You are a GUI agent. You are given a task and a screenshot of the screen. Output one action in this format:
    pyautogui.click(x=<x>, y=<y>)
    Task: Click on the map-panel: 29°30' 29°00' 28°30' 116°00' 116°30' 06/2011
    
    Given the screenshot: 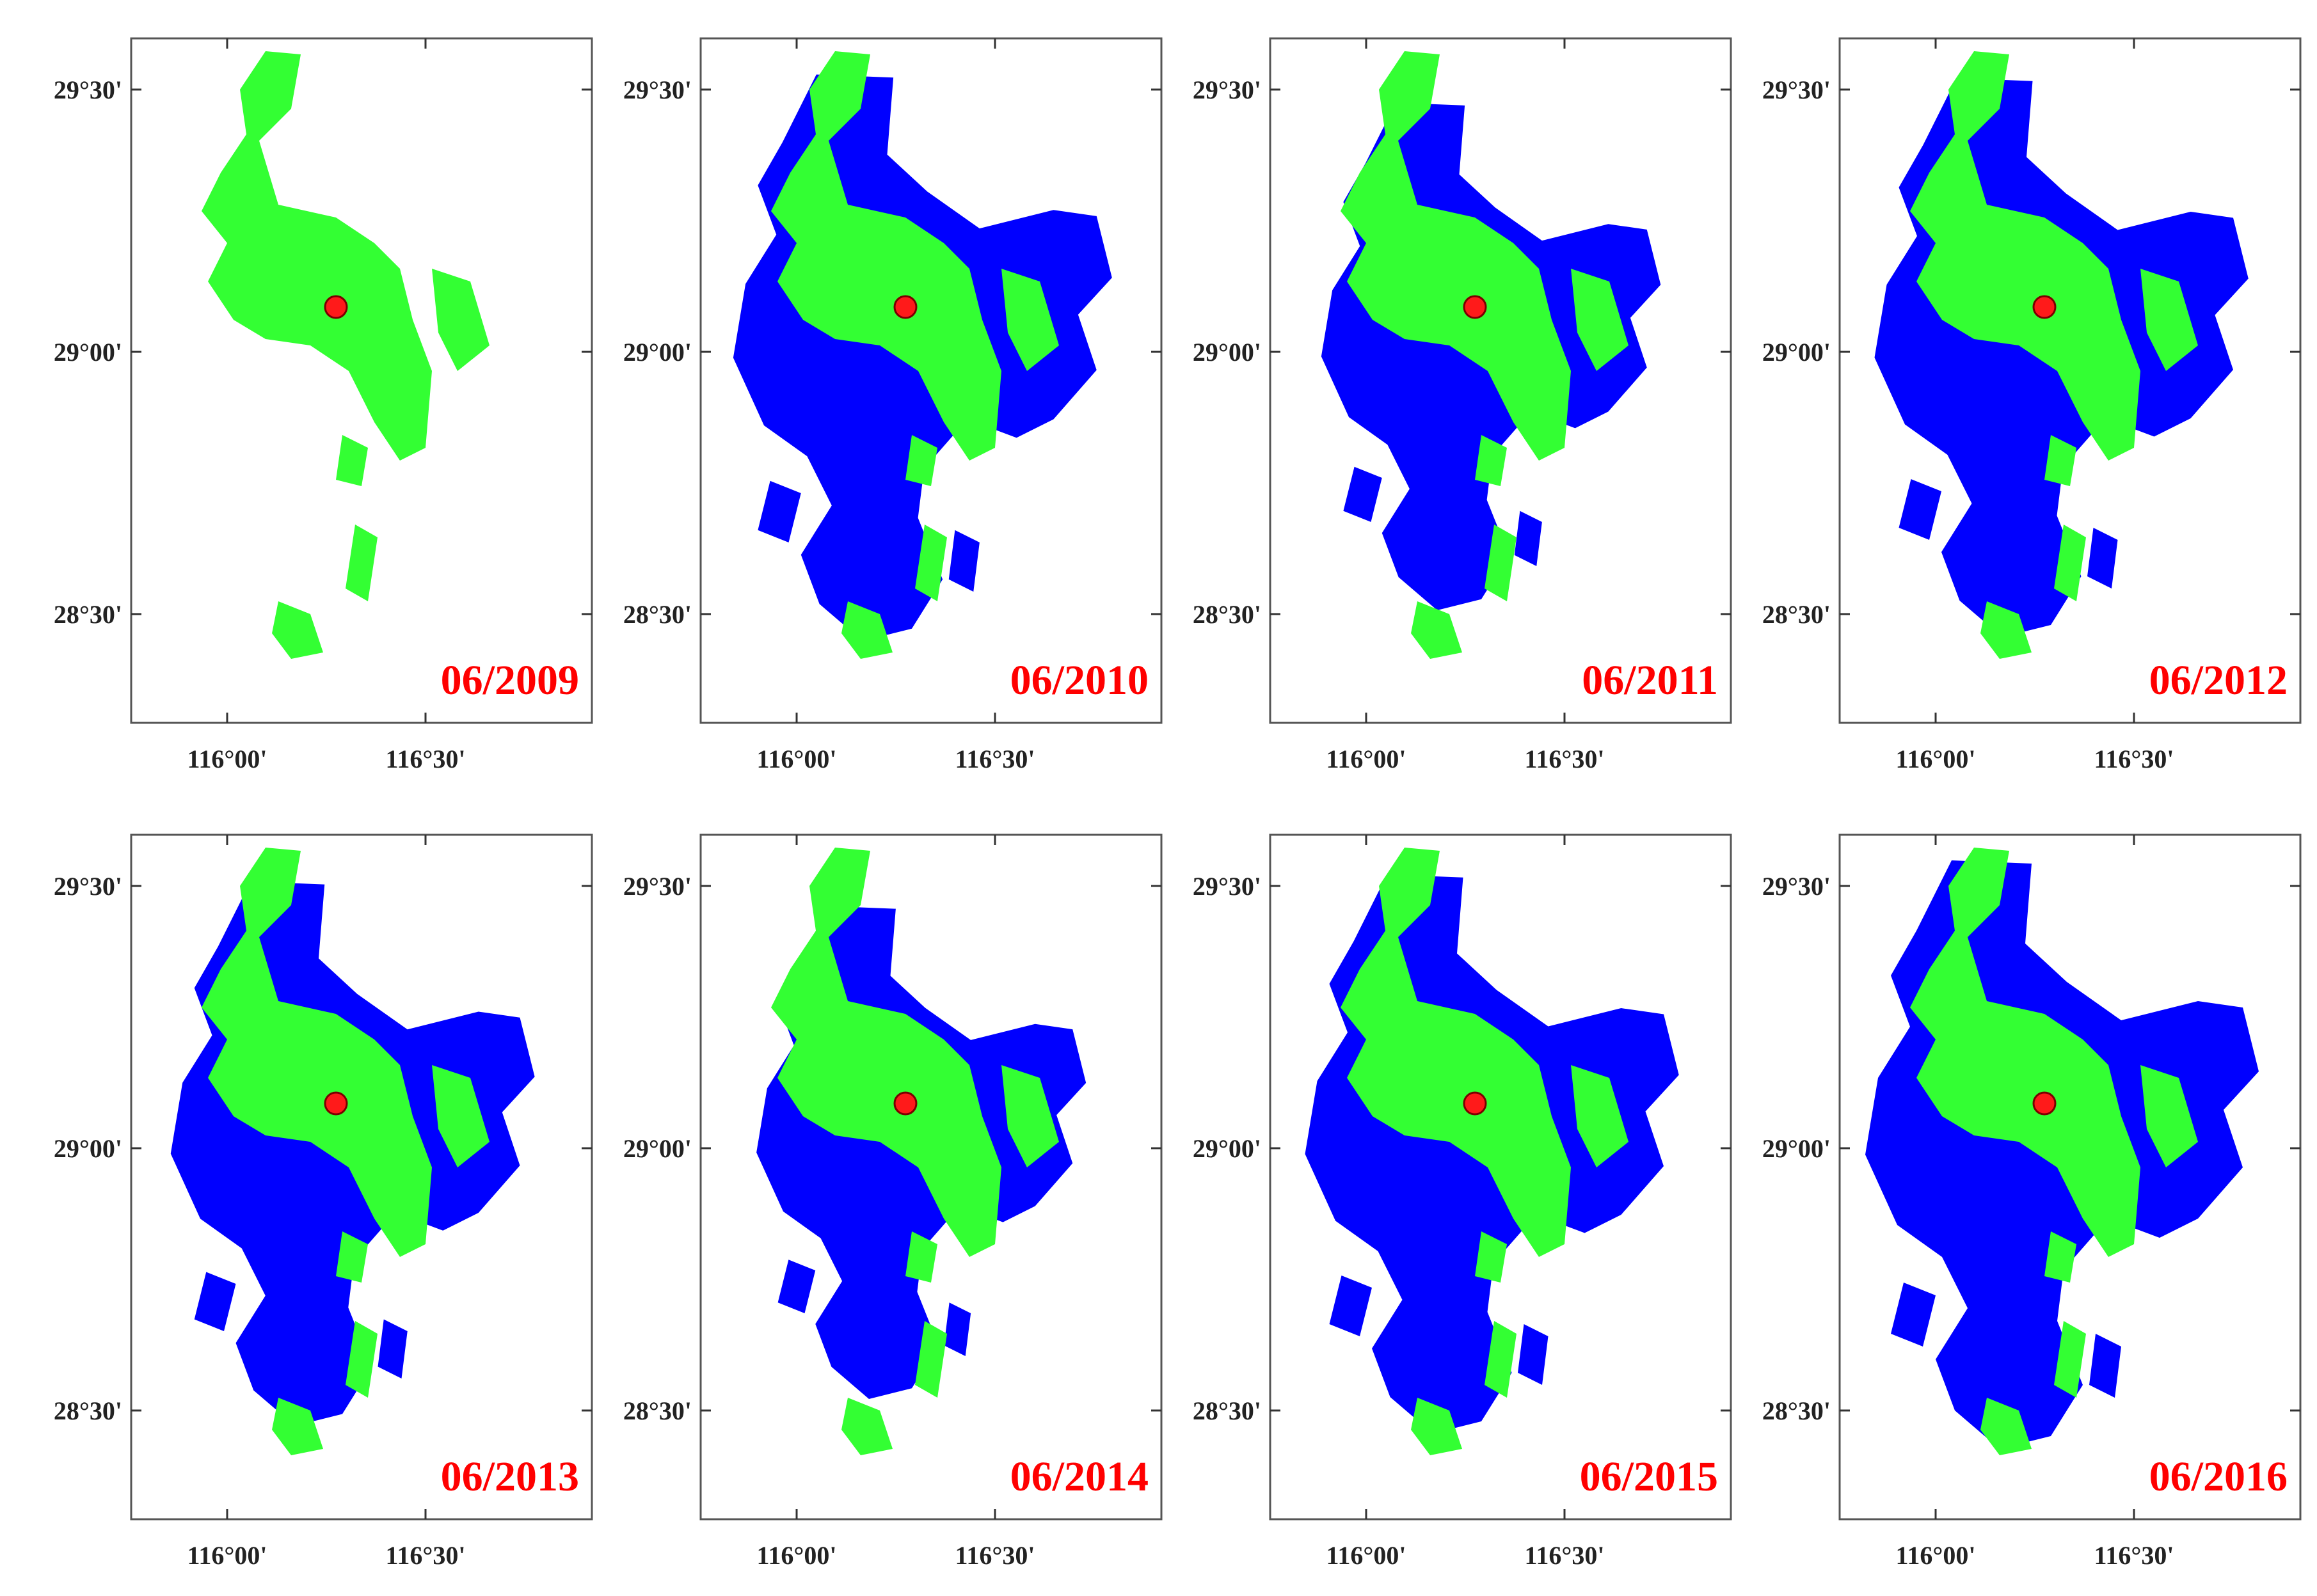 What is the action you would take?
    pyautogui.click(x=1462, y=405)
    